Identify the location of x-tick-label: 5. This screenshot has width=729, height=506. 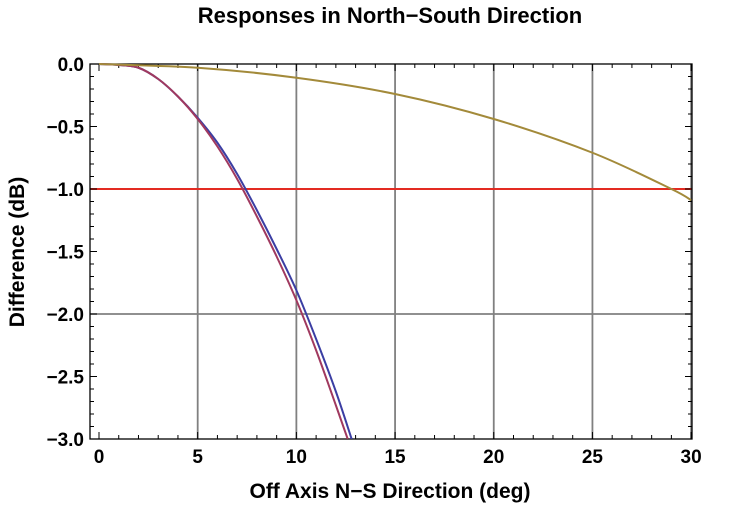
(197, 457).